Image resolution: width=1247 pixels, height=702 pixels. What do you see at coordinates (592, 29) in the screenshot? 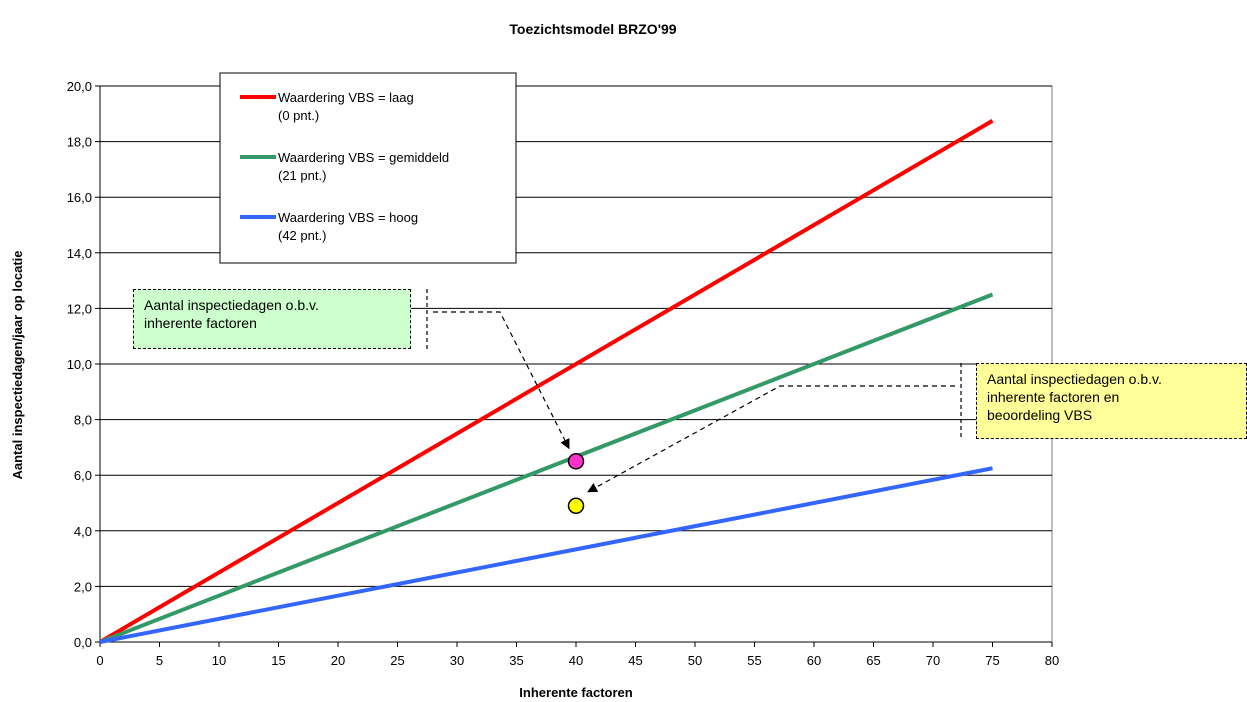
I see `chart-title: Toezichtsmodel BRZO'99` at bounding box center [592, 29].